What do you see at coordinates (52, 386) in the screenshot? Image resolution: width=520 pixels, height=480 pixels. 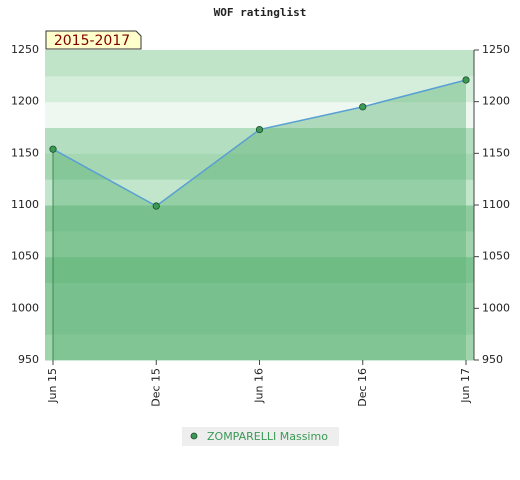 I see `x-tick-label: Jun 15` at bounding box center [52, 386].